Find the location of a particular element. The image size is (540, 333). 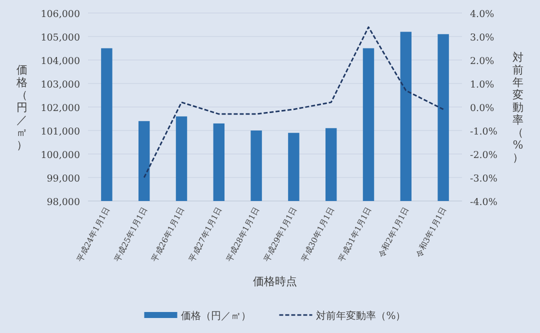

y2-tick-label: 1.0% is located at coordinates (482, 85).